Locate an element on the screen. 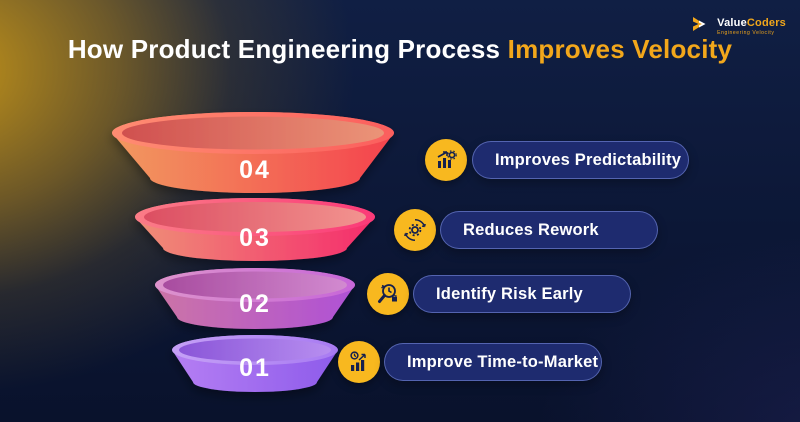  funnel-level-02: 02 is located at coordinates (255, 298).